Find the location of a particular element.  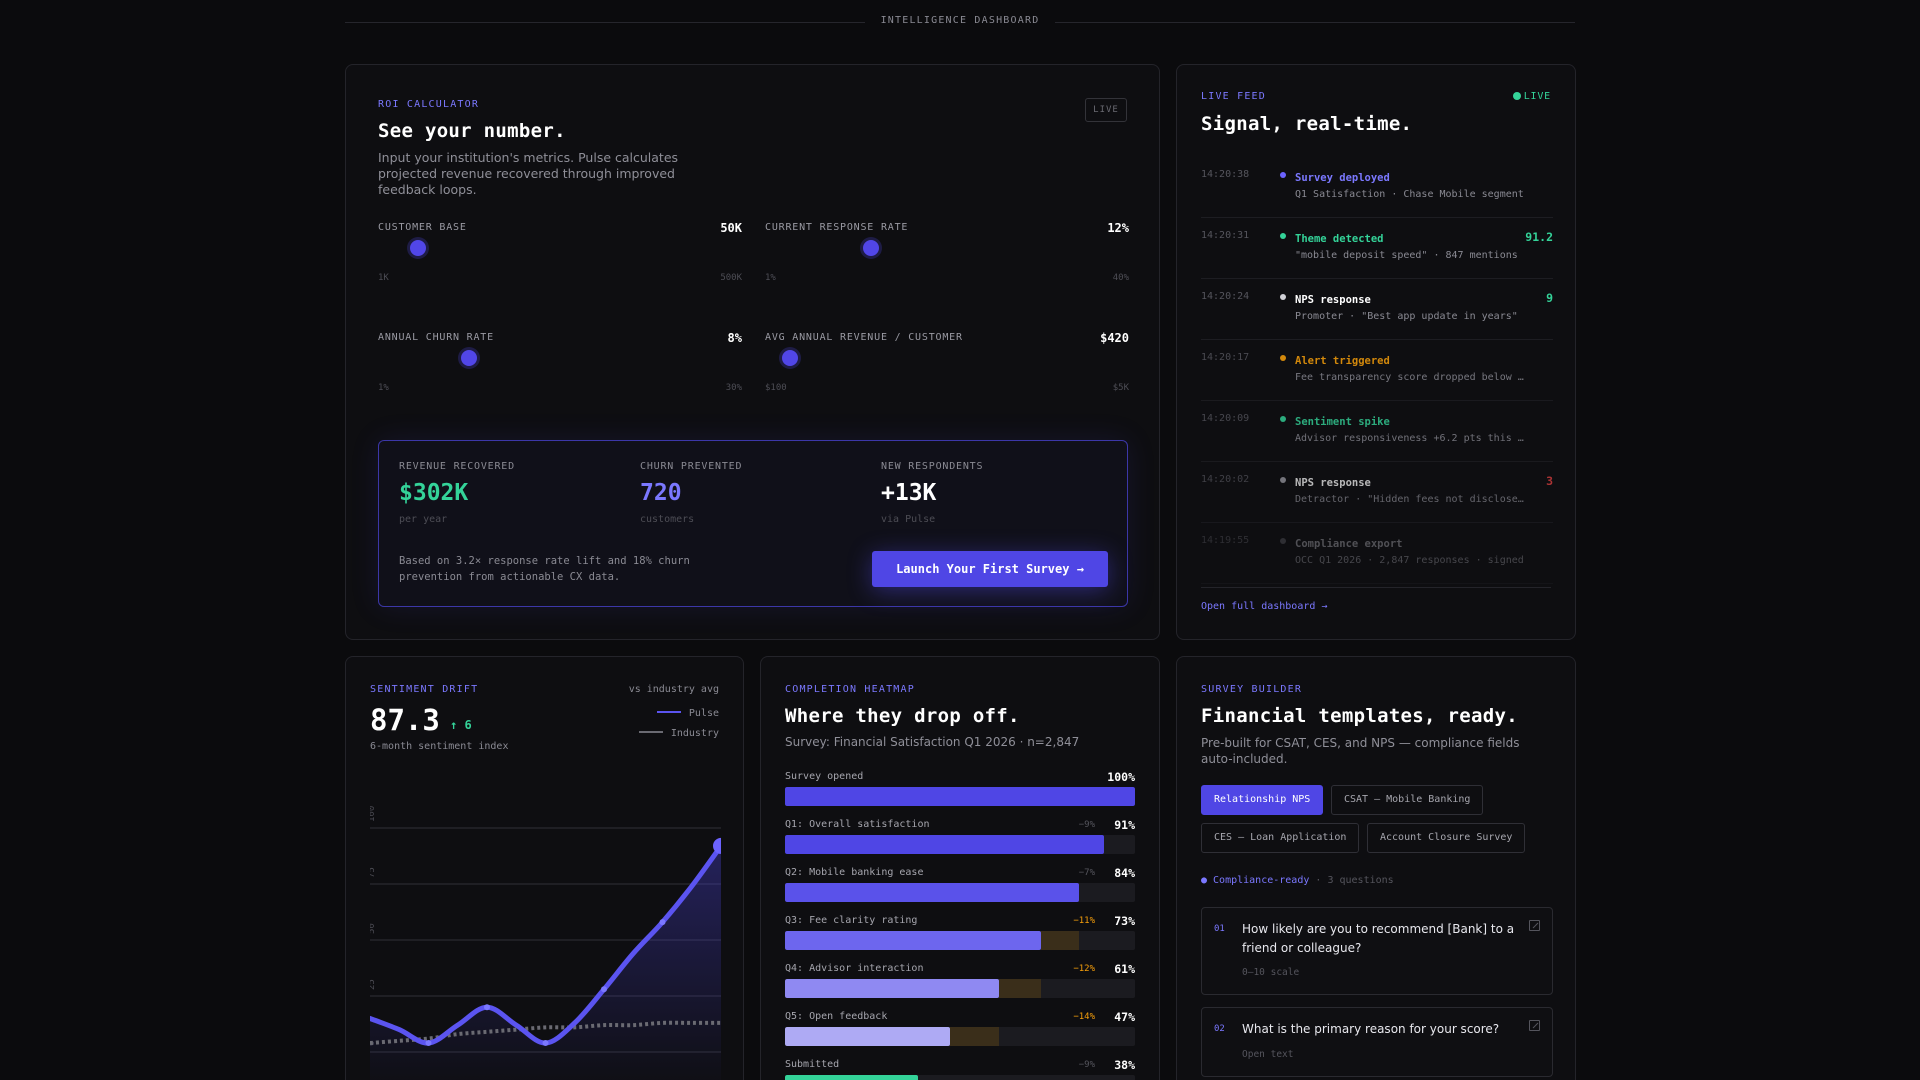

industry-line is located at coordinates (545, 1033).